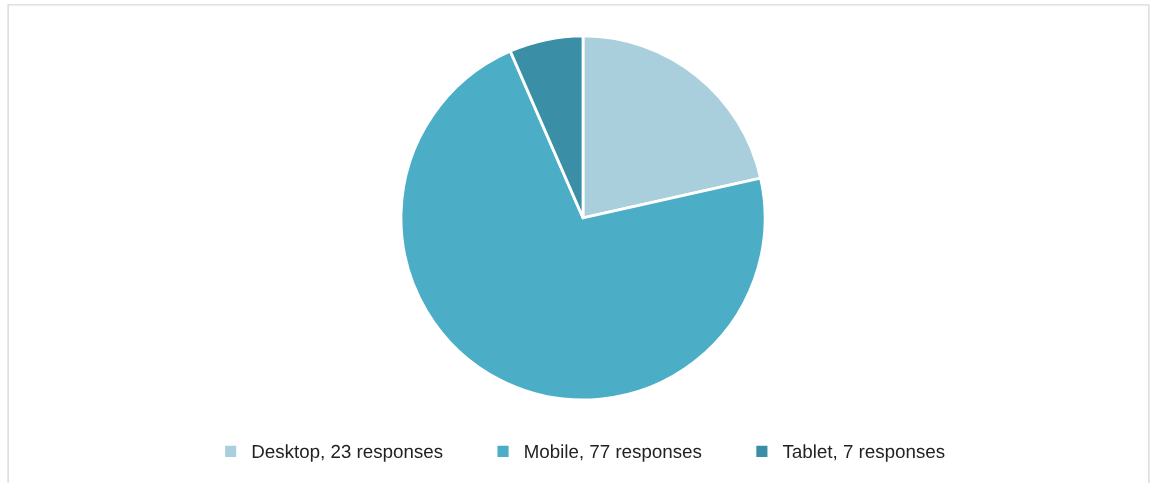 This screenshot has width=1157, height=483. Describe the element at coordinates (347, 453) in the screenshot. I see `legend-label: Desktop, 23 responses` at that location.